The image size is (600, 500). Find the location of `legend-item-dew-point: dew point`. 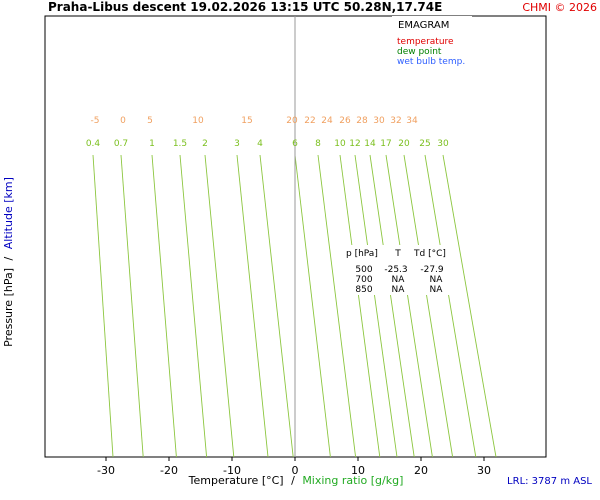

legend-item-dew-point: dew point is located at coordinates (419, 52).